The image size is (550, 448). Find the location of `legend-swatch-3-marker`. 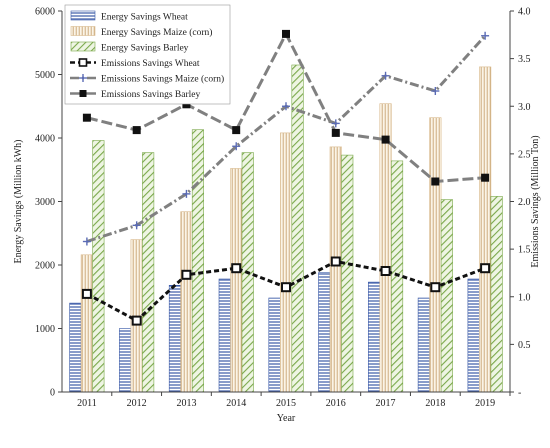

legend-swatch-3-marker is located at coordinates (83, 62).